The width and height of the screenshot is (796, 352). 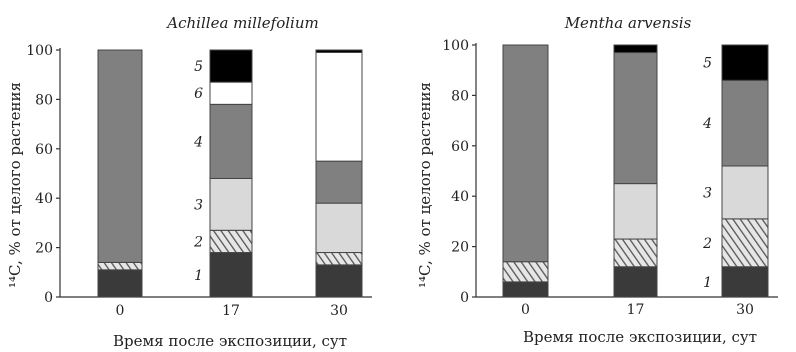 What do you see at coordinates (230, 341) in the screenshot?
I see `x-axis-label-left: Время после экспозиции, сут` at bounding box center [230, 341].